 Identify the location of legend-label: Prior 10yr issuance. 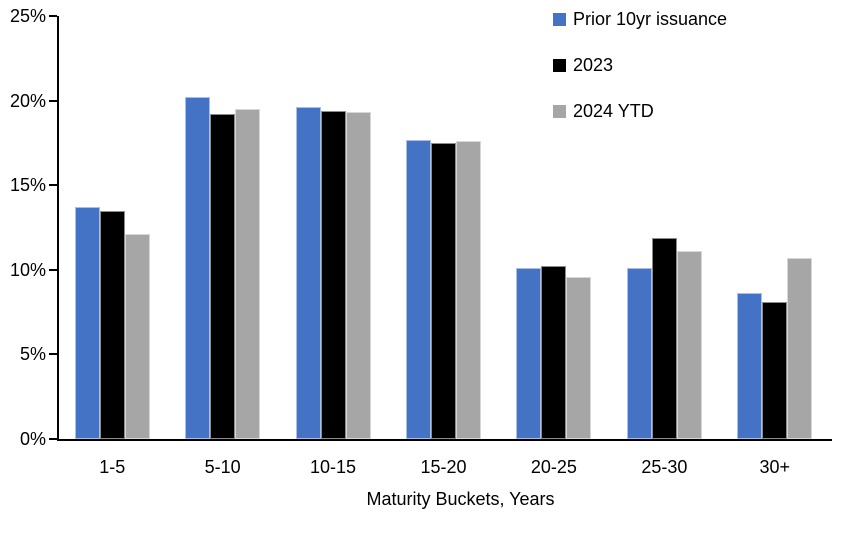
(650, 19).